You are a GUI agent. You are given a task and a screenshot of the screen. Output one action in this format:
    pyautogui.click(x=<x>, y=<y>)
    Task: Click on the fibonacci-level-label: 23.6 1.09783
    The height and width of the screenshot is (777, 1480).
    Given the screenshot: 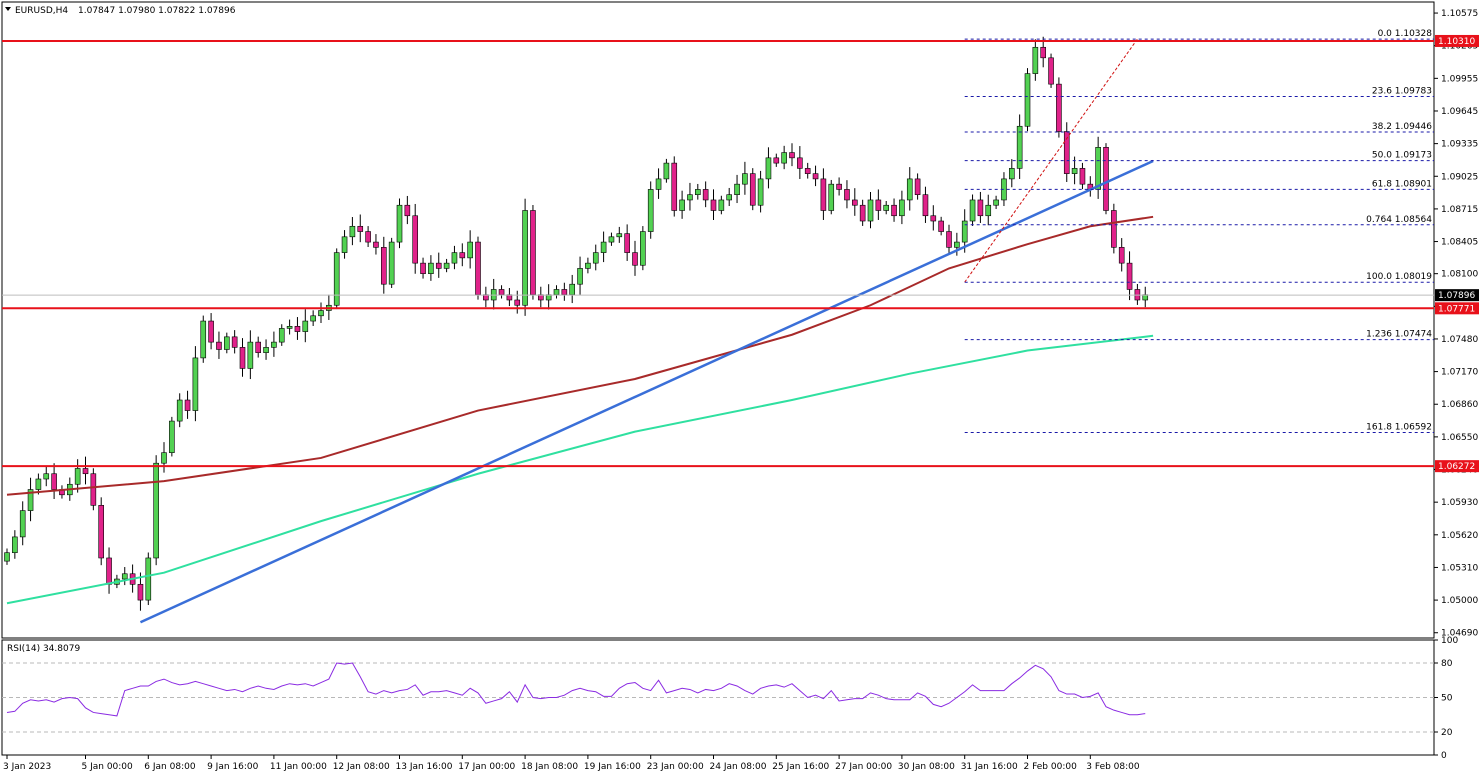 What is the action you would take?
    pyautogui.click(x=1402, y=91)
    